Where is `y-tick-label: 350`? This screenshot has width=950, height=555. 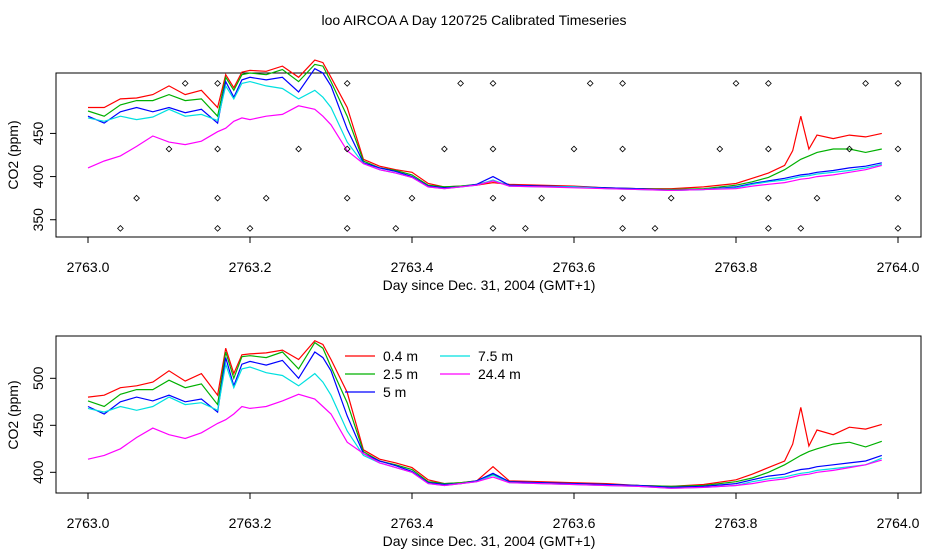
y-tick-label: 350 is located at coordinates (38, 220).